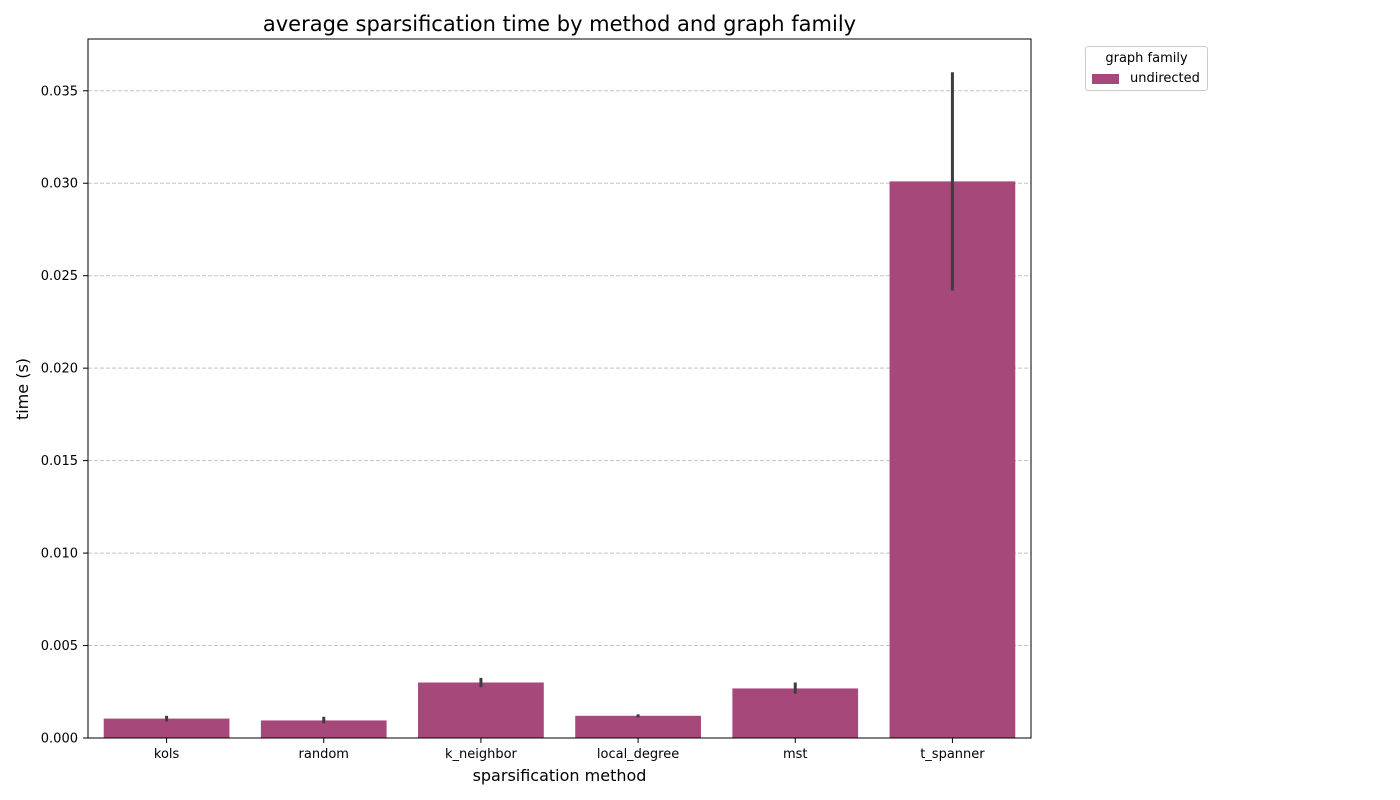  I want to click on bar-random, so click(323, 729).